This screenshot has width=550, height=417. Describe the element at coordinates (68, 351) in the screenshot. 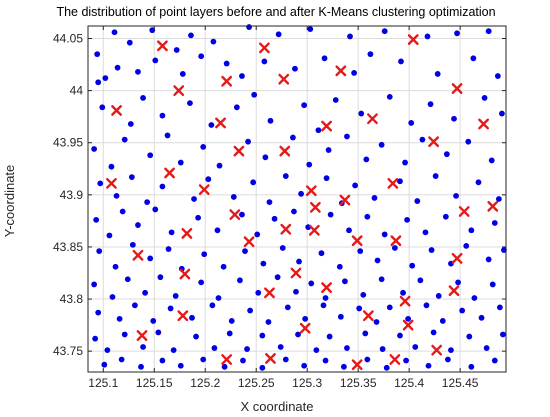

I see `y-tick-label: 43.75` at that location.